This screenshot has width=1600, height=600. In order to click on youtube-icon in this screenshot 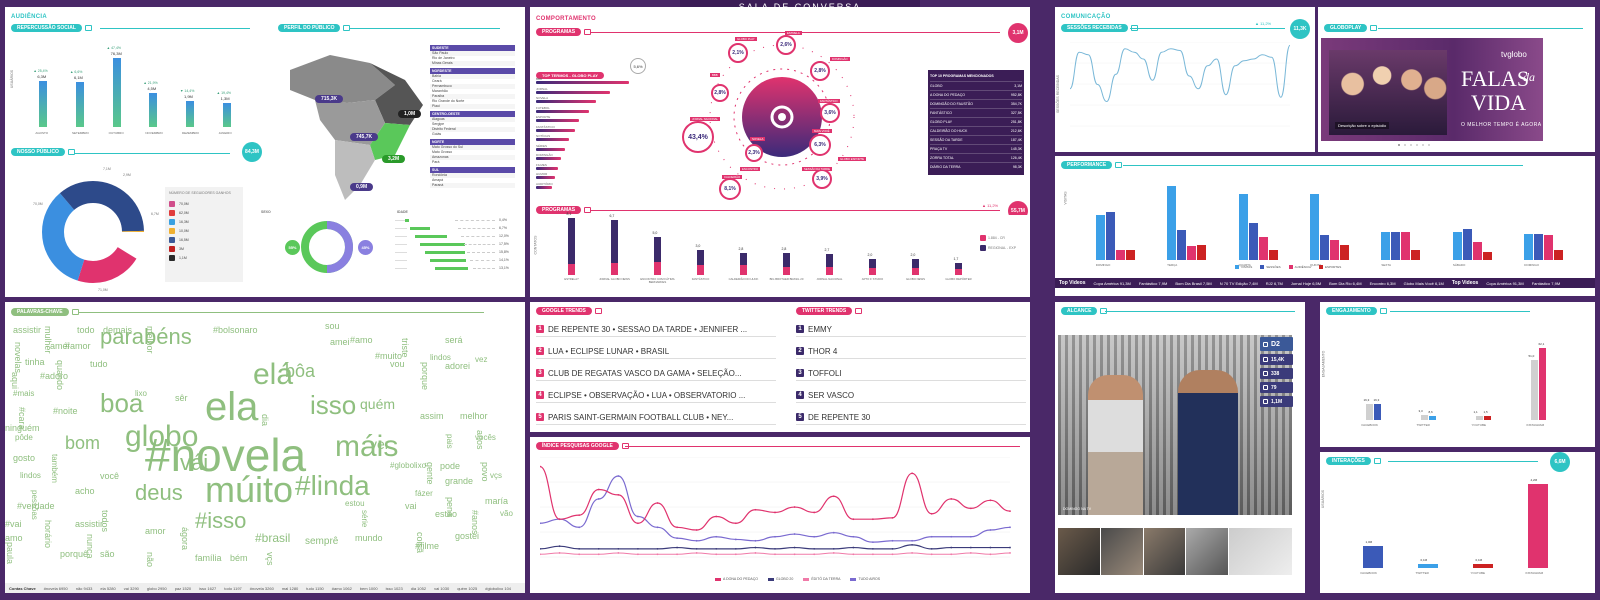, I will do `click(172, 212)`.